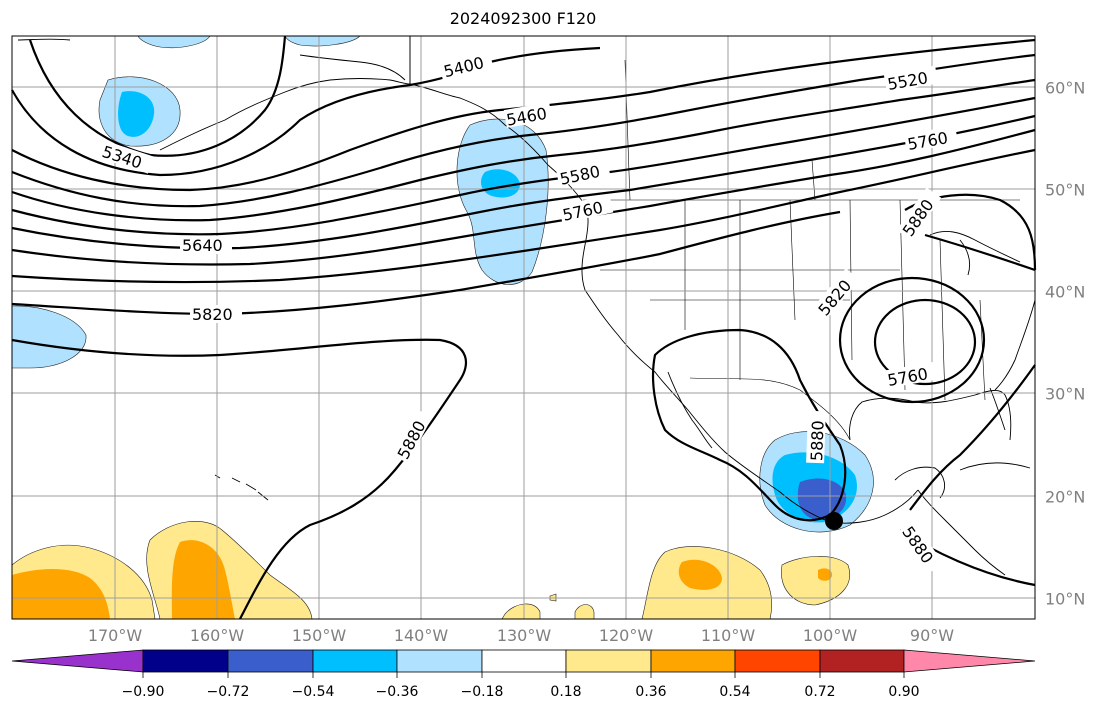 This screenshot has height=712, width=1105. I want to click on pos-anomaly-mid1-core, so click(700, 574).